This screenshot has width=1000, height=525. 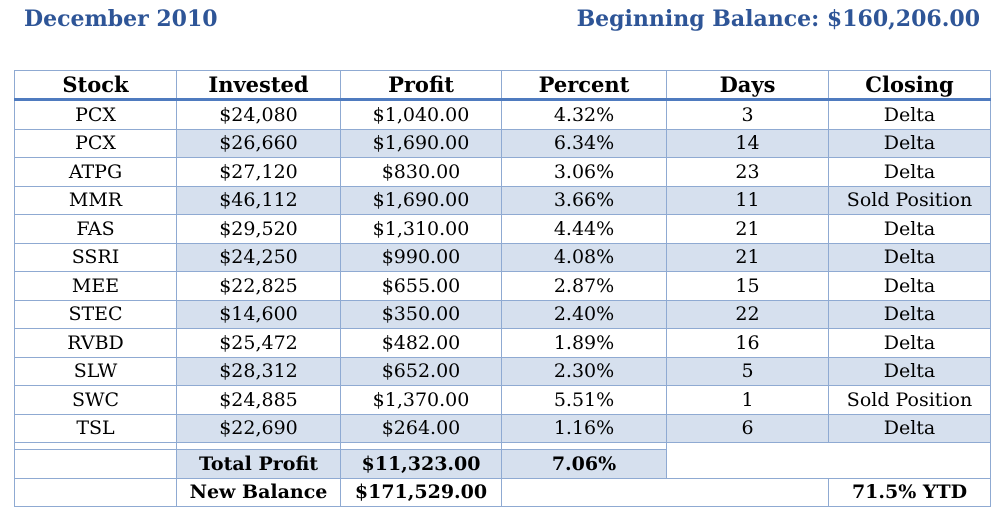 What do you see at coordinates (421, 343) in the screenshot?
I see `cell-profit: $482.00` at bounding box center [421, 343].